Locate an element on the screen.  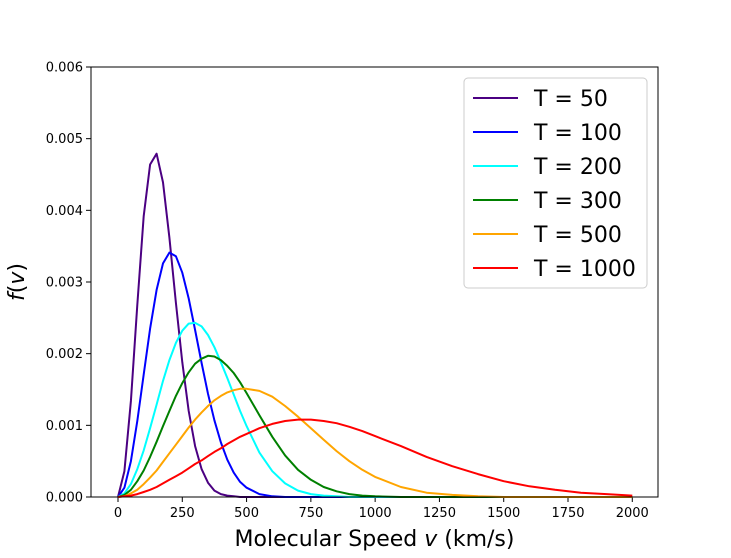
y-tick-label: 0.006 is located at coordinates (64, 68).